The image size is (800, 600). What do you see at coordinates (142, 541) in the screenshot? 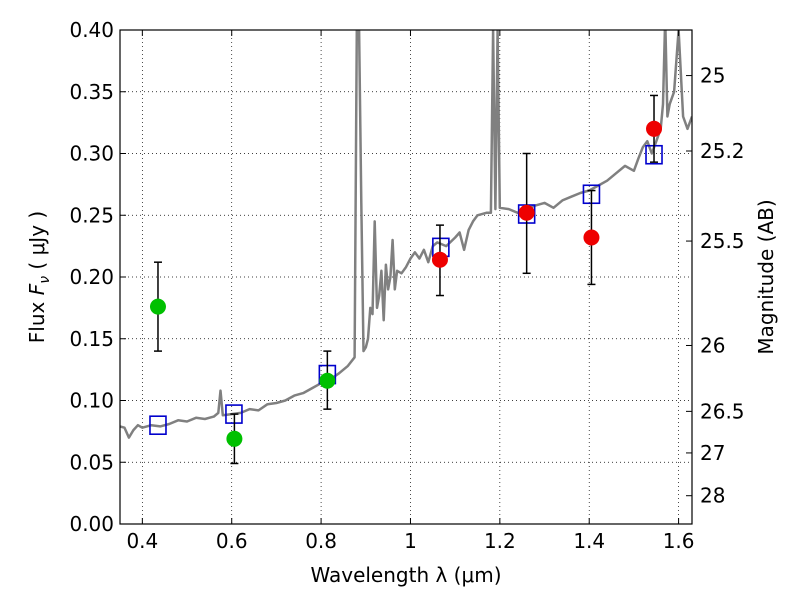
I see `x-tick-label: 0.4` at bounding box center [142, 541].